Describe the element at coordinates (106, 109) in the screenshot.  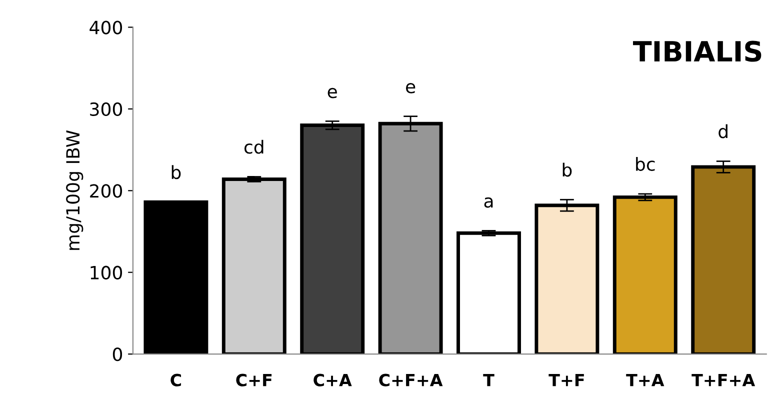
I see `y-tick-label: 300` at that location.